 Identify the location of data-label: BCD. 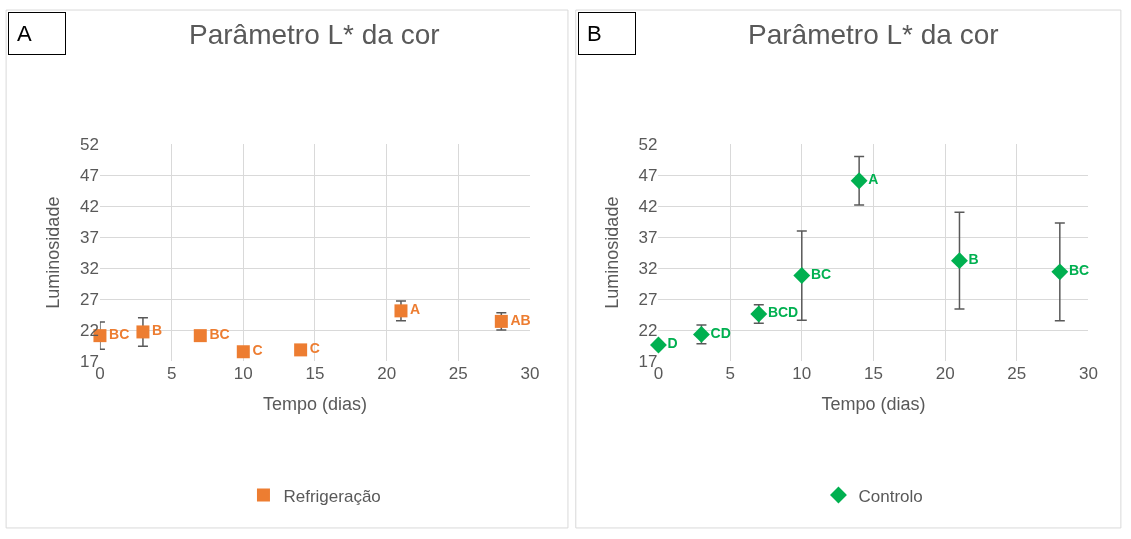
(783, 312).